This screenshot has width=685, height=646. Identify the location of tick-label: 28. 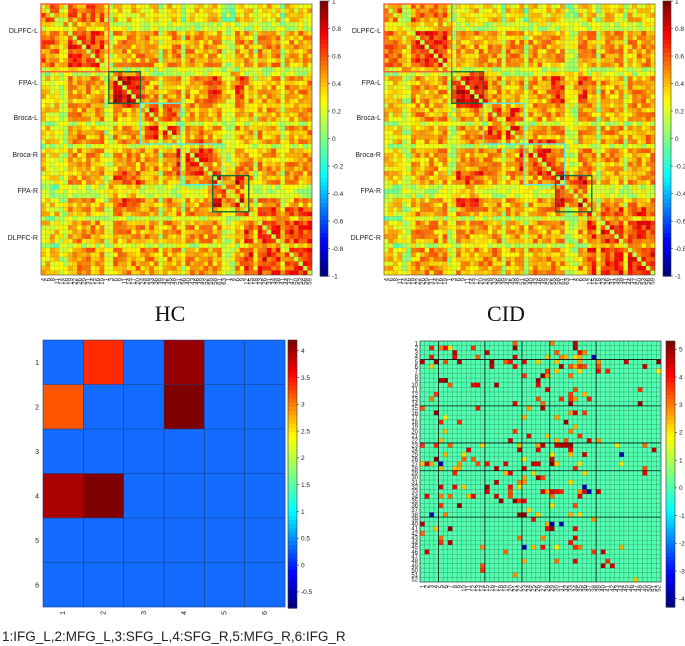
(148, 280).